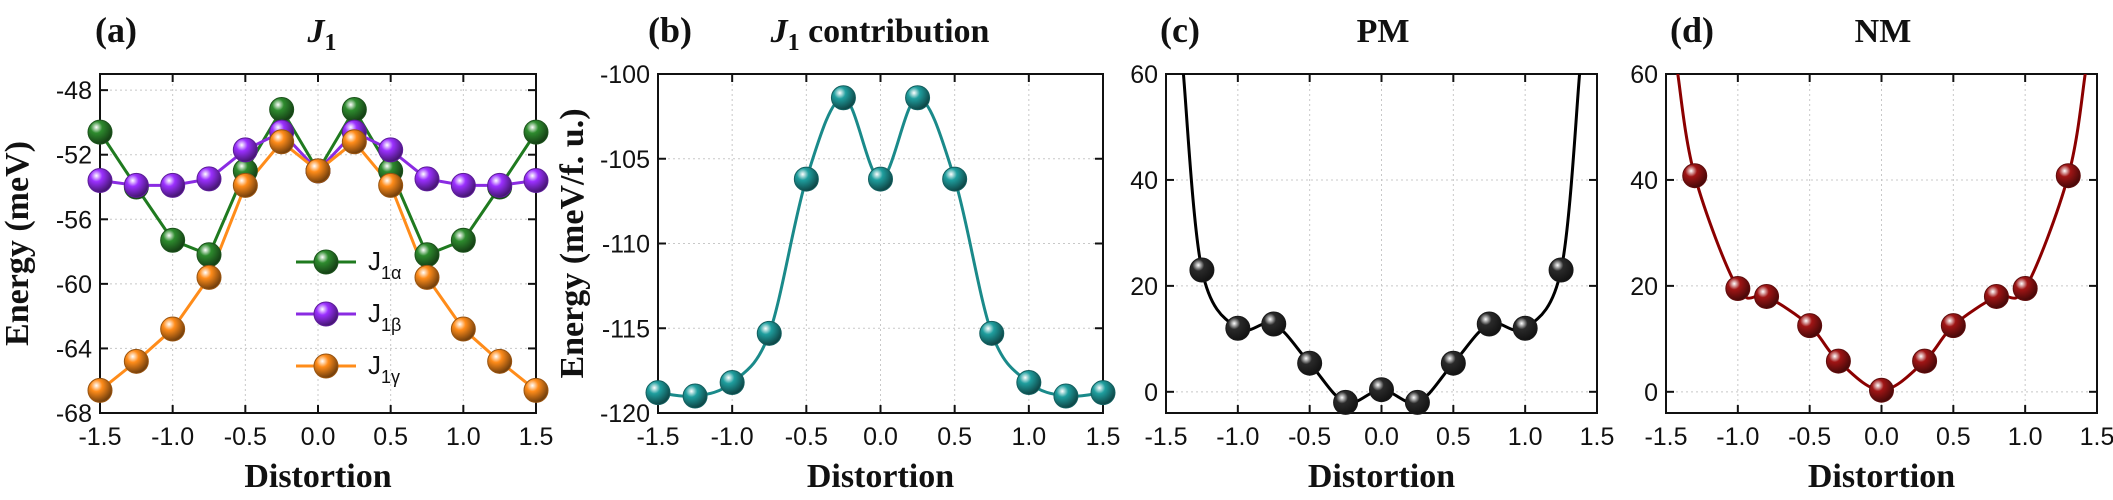  I want to click on panel-letter: (b), so click(670, 30).